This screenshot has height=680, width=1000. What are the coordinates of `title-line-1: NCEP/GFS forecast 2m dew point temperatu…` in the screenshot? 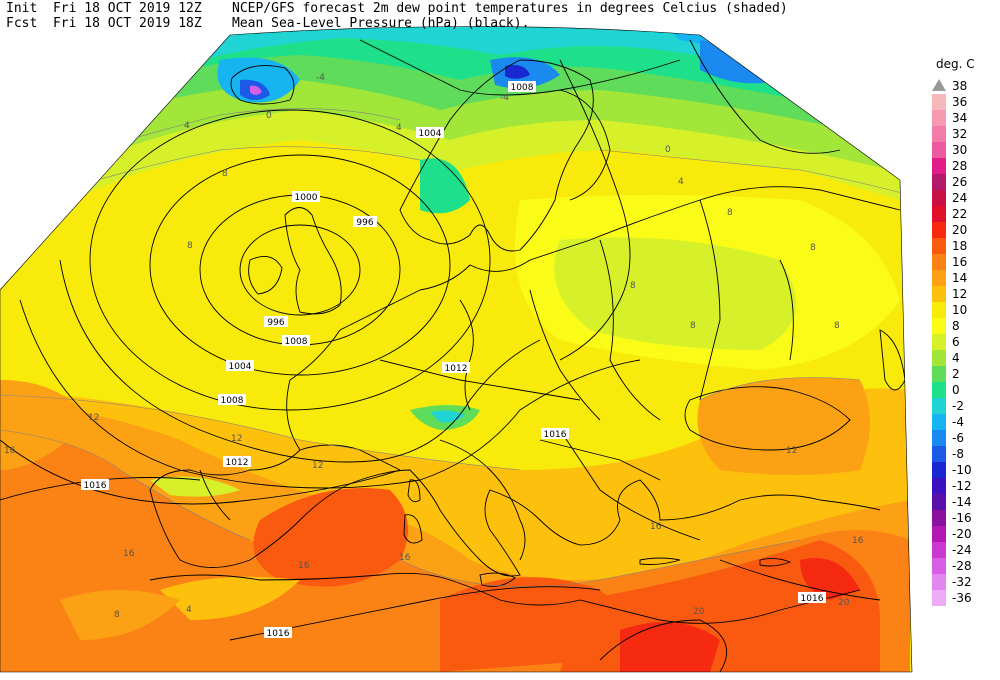 It's located at (510, 8).